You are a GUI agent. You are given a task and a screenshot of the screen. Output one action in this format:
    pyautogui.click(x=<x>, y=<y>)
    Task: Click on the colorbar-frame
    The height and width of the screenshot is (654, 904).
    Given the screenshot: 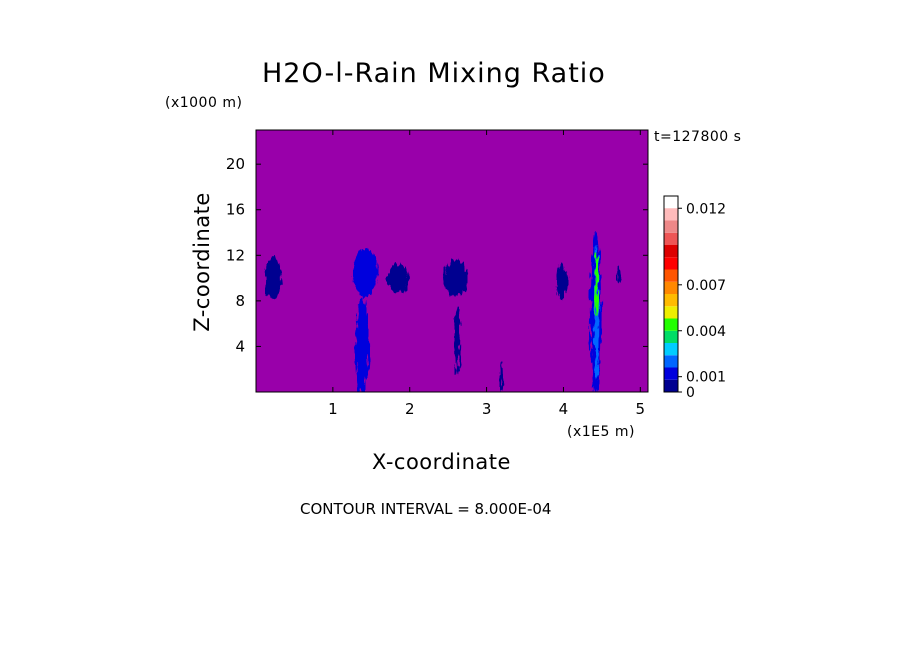 What is the action you would take?
    pyautogui.click(x=671, y=294)
    